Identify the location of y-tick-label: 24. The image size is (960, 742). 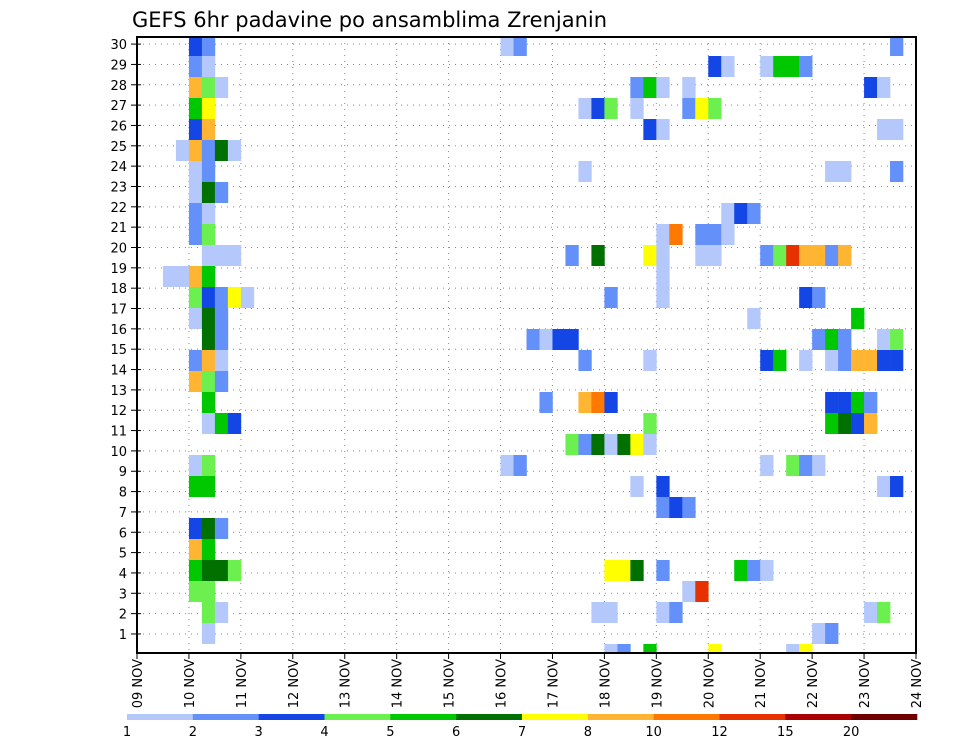
(118, 167).